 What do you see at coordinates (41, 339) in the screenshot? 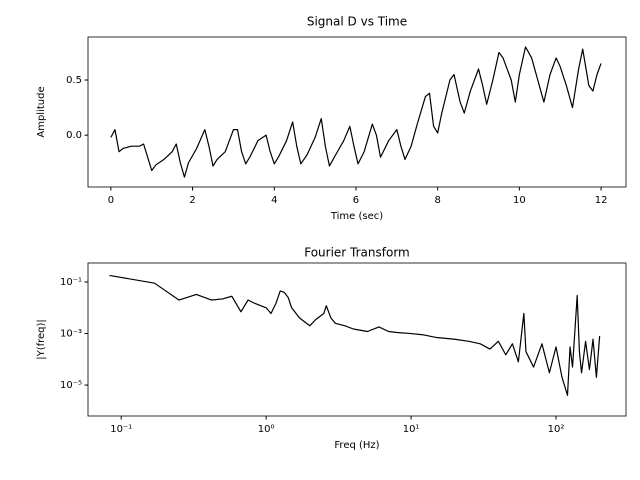
I see `y-axis-label: |Y(freq)|` at bounding box center [41, 339].